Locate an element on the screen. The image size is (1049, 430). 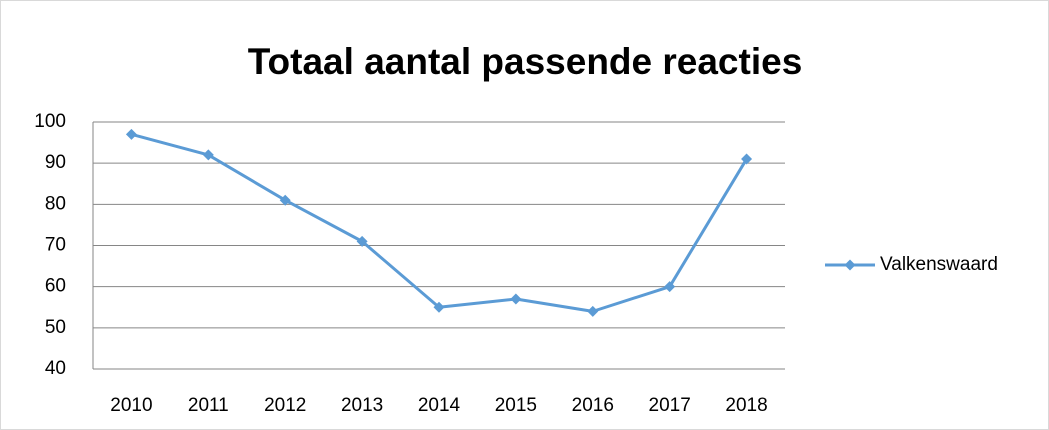
y-tick-label: 100 is located at coordinates (50, 121).